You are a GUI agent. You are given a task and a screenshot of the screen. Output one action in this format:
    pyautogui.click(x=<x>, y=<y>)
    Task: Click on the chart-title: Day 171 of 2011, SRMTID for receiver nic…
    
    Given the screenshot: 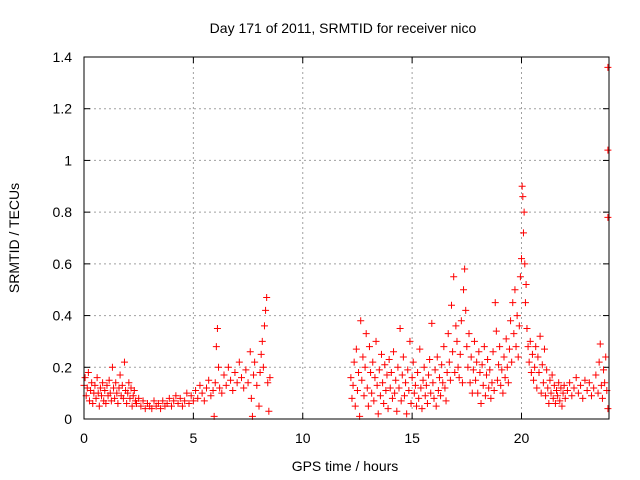 What is the action you would take?
    pyautogui.click(x=343, y=28)
    